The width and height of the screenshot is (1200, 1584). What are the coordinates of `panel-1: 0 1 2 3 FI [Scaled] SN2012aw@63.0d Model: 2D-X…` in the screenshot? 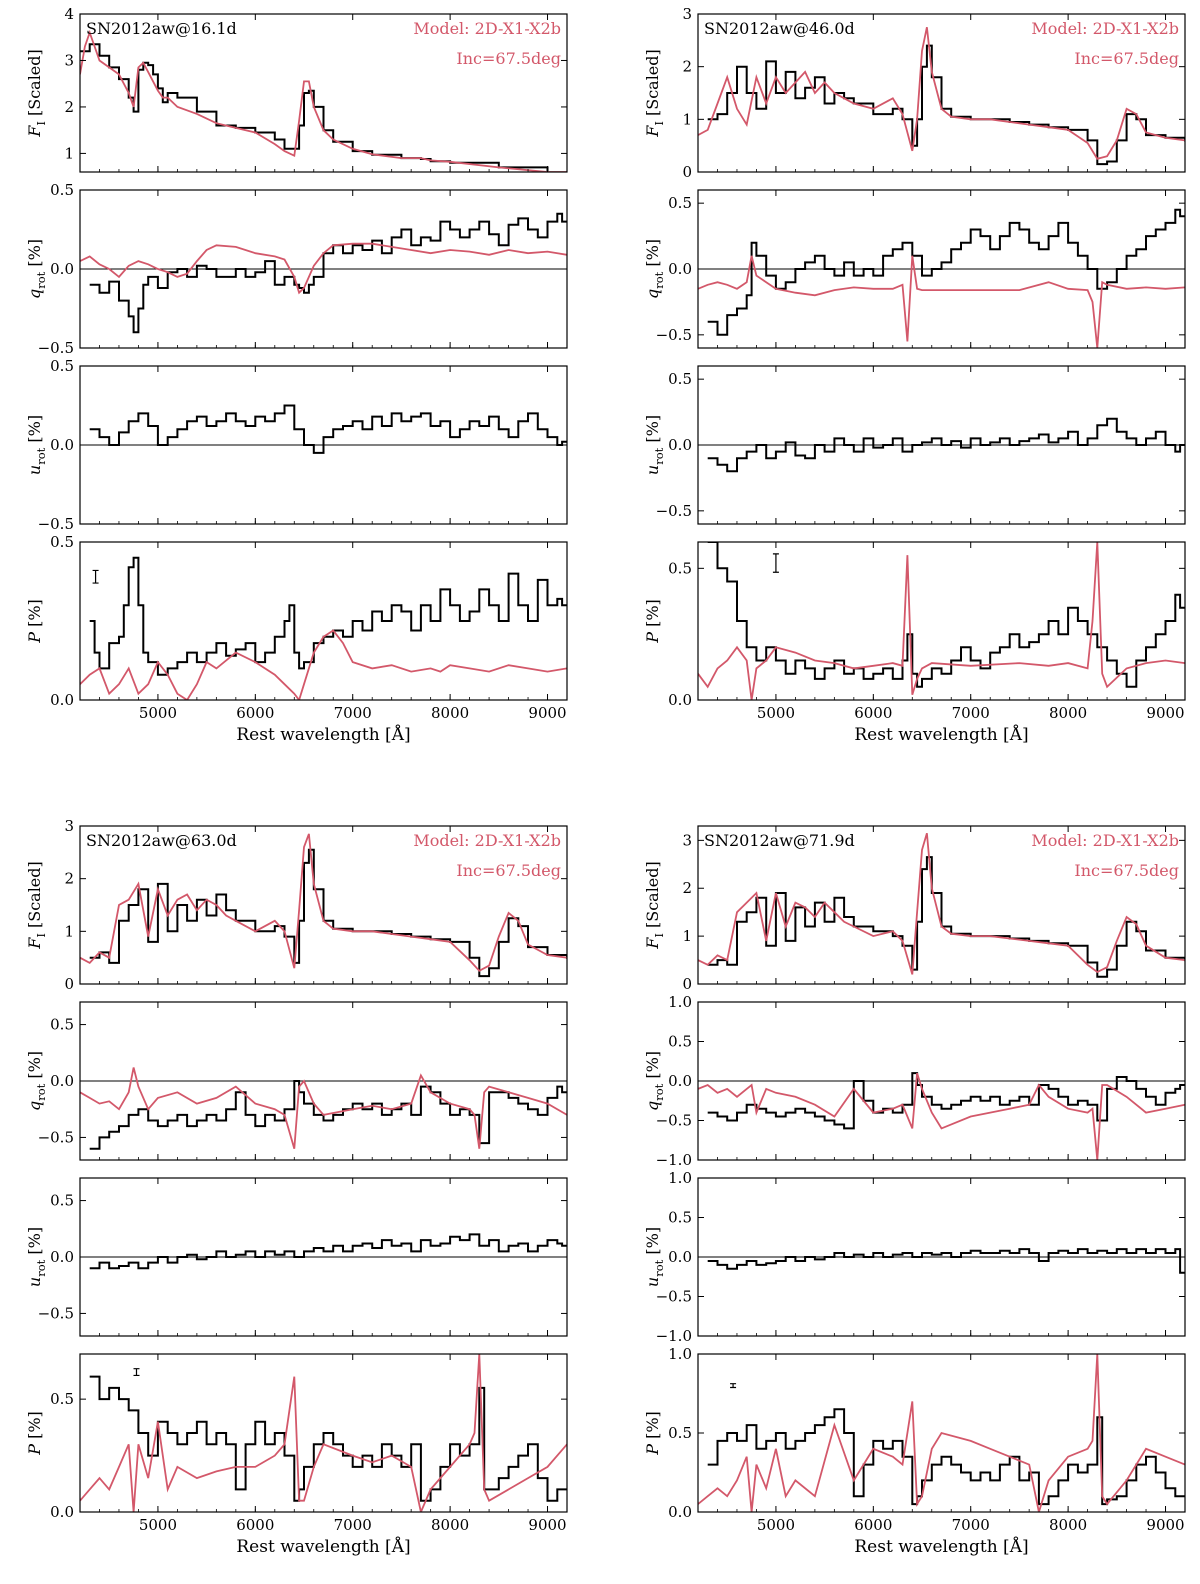 It's located at (296, 905).